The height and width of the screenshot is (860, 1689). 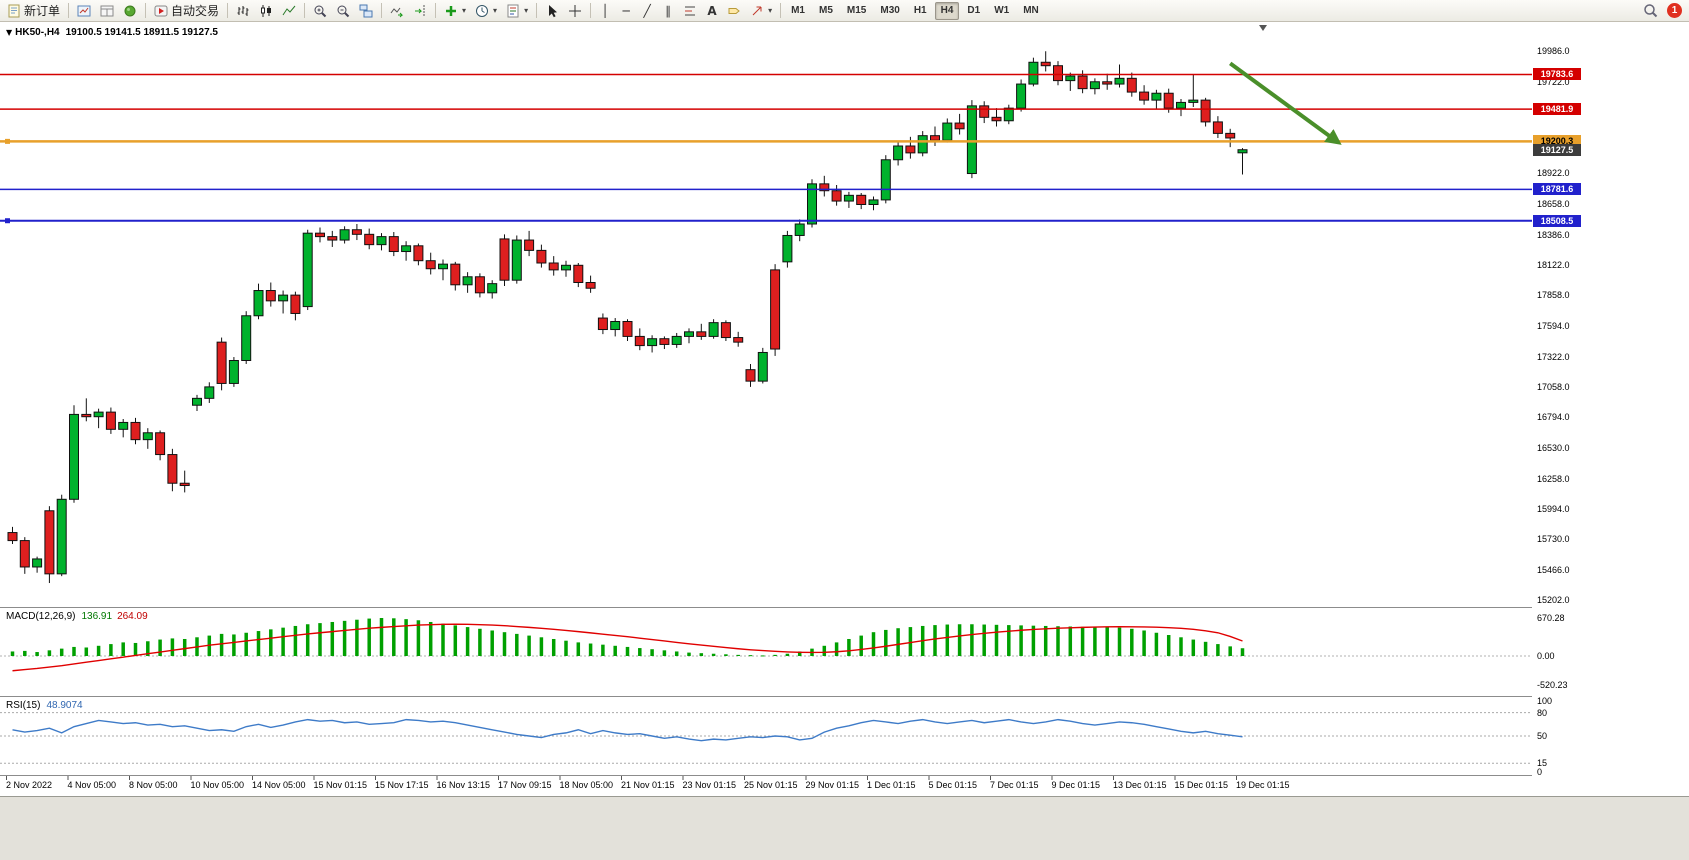 What do you see at coordinates (1557, 220) in the screenshot?
I see `price-line-badge: 18508.5` at bounding box center [1557, 220].